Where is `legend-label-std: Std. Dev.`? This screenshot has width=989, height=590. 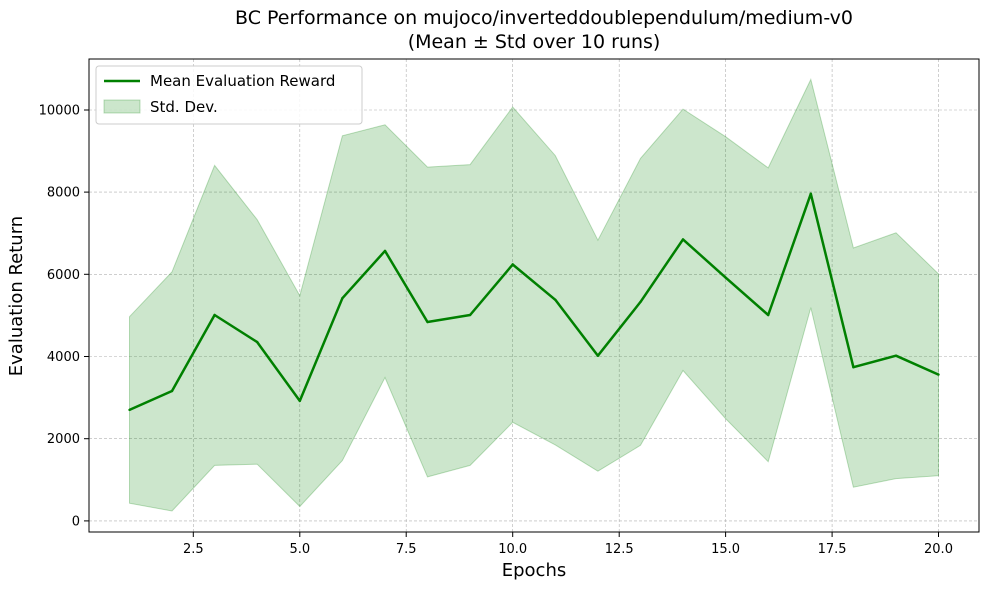 legend-label-std: Std. Dev. is located at coordinates (184, 107).